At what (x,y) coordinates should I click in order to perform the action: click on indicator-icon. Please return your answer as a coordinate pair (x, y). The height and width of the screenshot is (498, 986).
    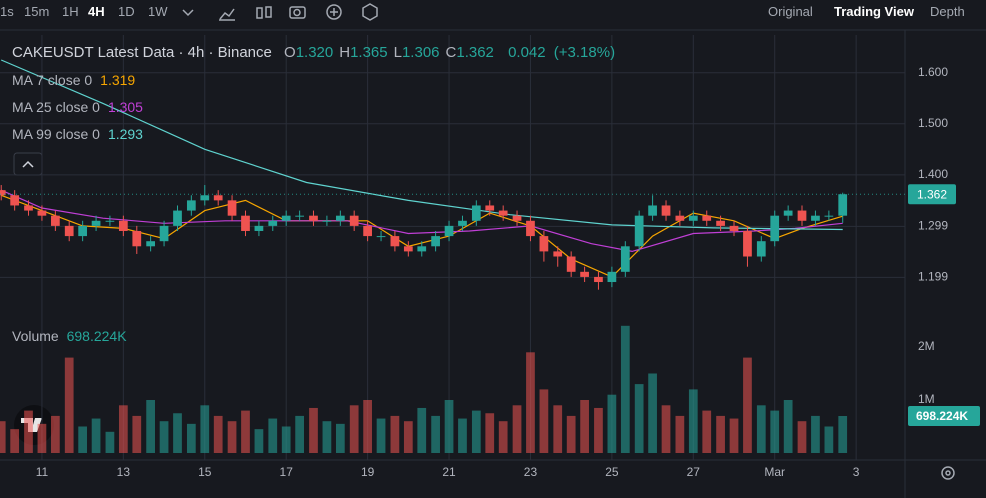
    Looking at the image, I should click on (227, 14).